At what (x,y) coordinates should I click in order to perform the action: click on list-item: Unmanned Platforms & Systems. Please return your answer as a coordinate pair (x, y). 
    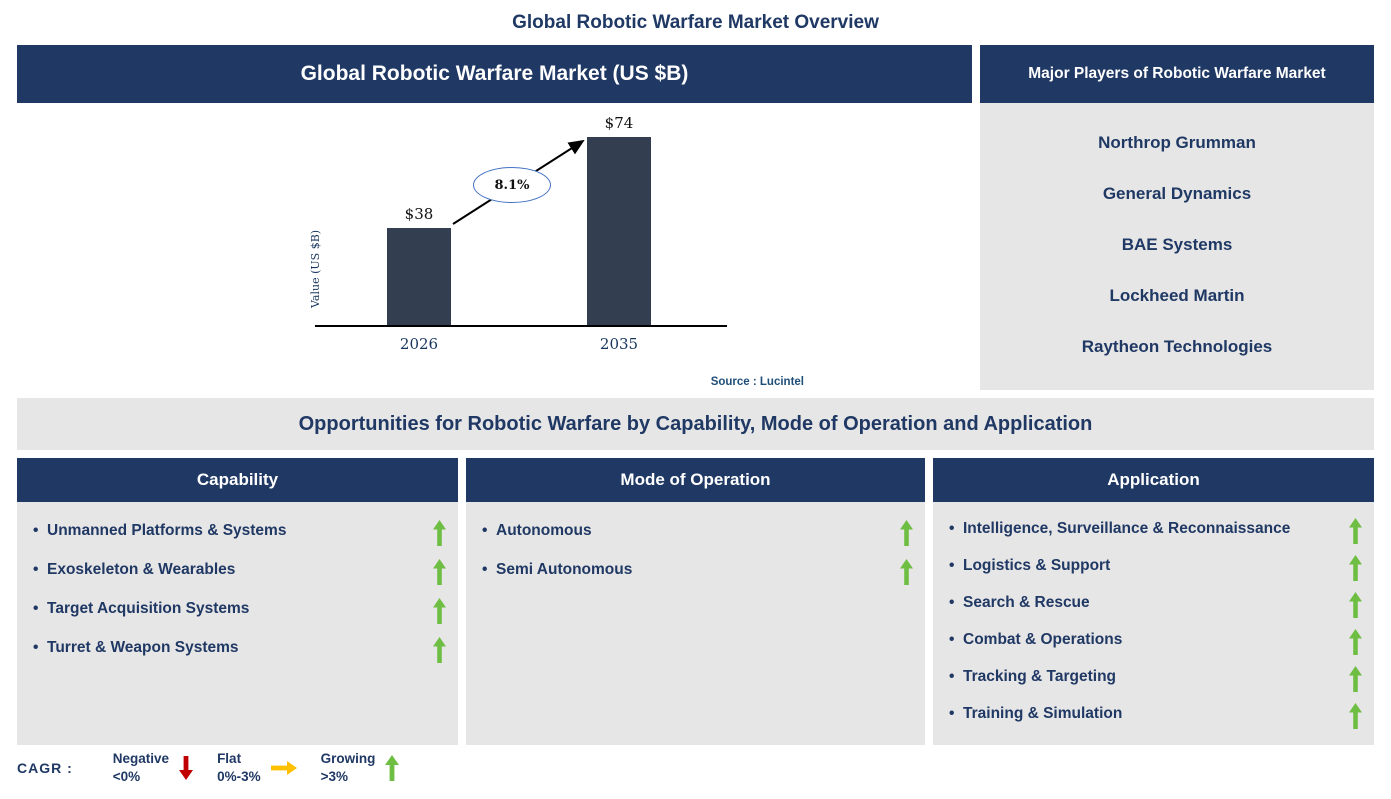
    Looking at the image, I should click on (239, 535).